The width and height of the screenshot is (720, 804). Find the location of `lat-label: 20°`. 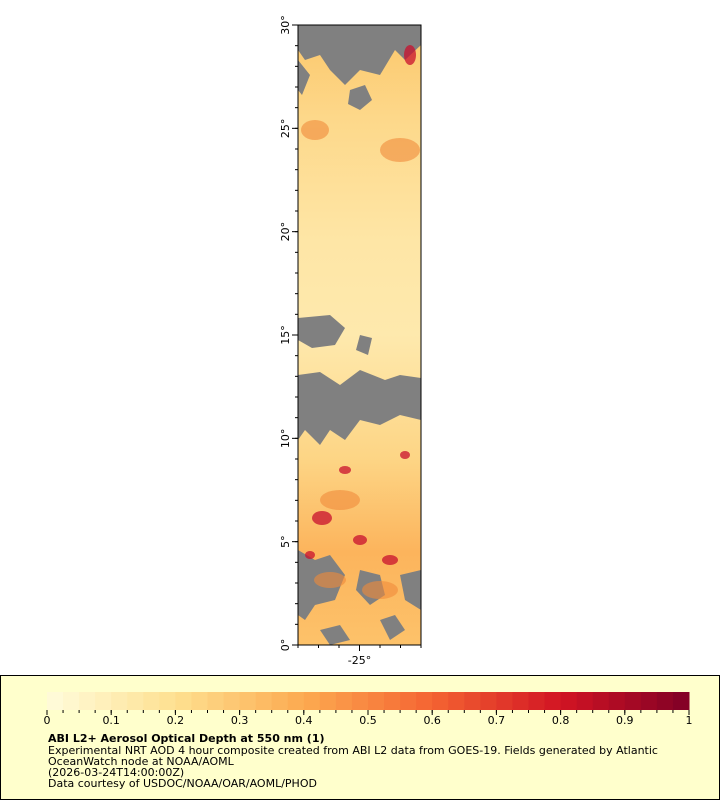

lat-label: 20° is located at coordinates (285, 232).